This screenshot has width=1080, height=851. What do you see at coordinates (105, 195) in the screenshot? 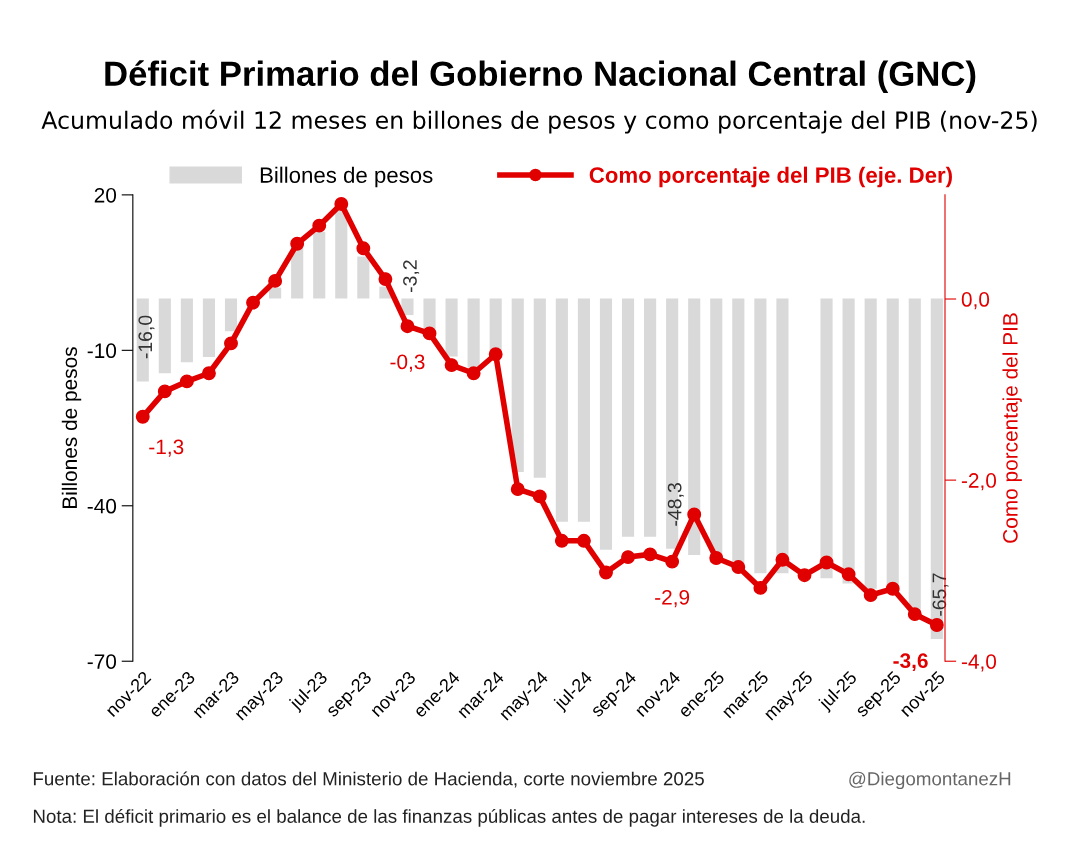
I see `y-tick-label: 20` at bounding box center [105, 195].